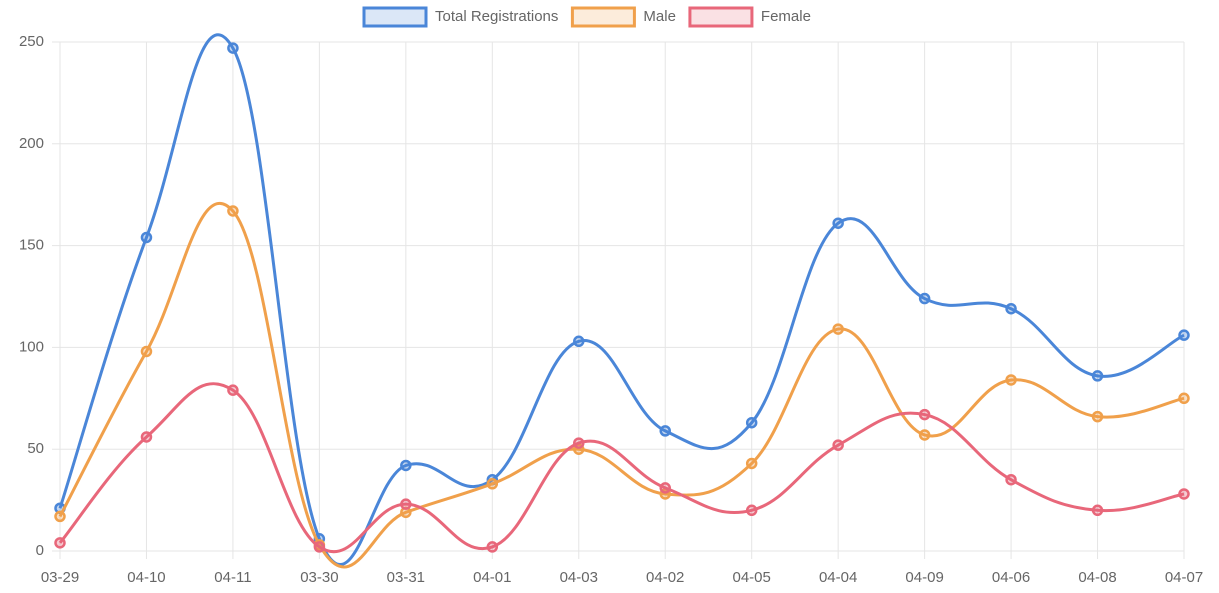 This screenshot has height=593, width=1219. What do you see at coordinates (40, 550) in the screenshot?
I see `y-tick-label: 0` at bounding box center [40, 550].